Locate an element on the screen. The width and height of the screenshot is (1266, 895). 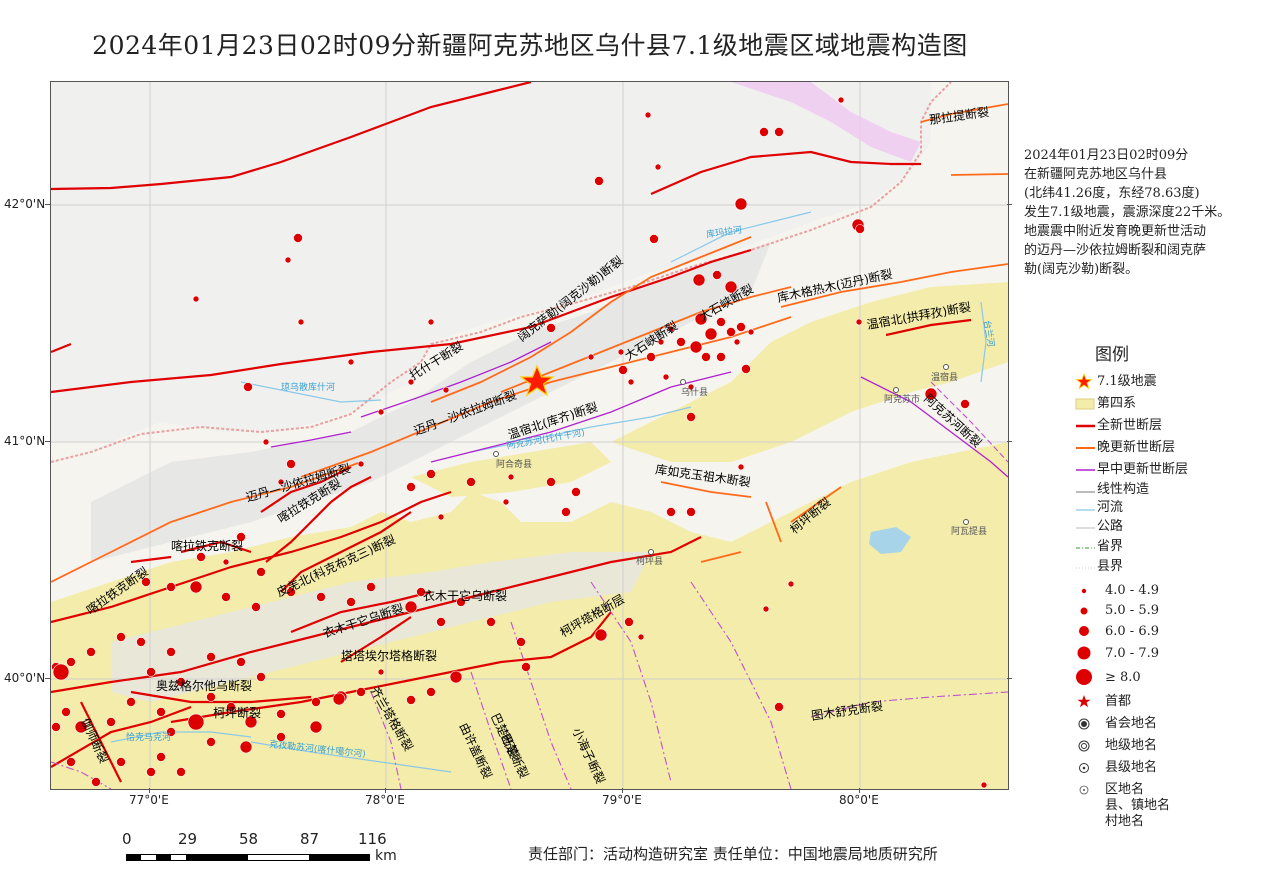
magnitude-dot-8-icon is located at coordinates (1084, 677).